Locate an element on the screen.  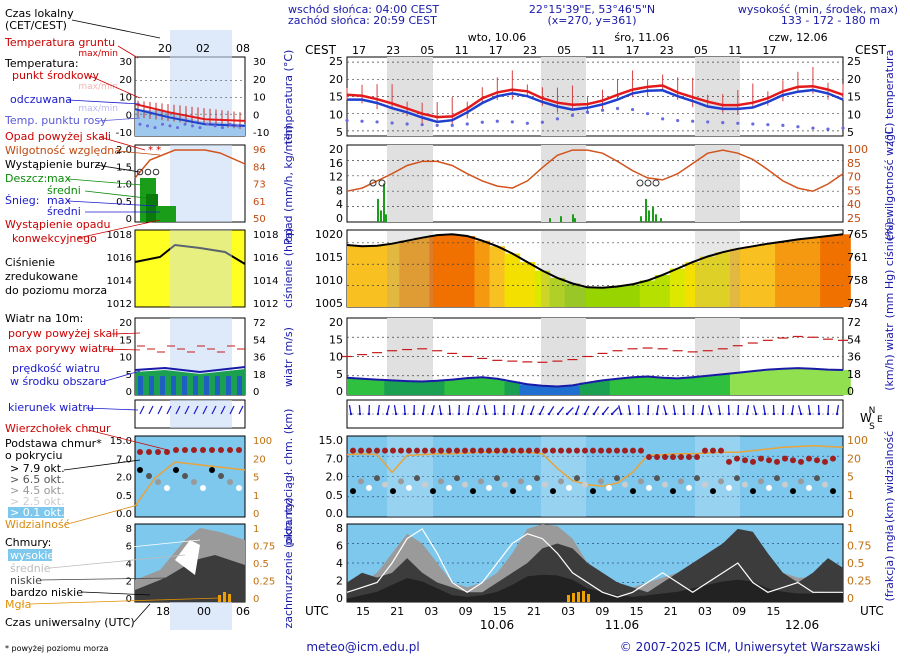
bottom-hour-label: 15 is located at coordinates (773, 611).